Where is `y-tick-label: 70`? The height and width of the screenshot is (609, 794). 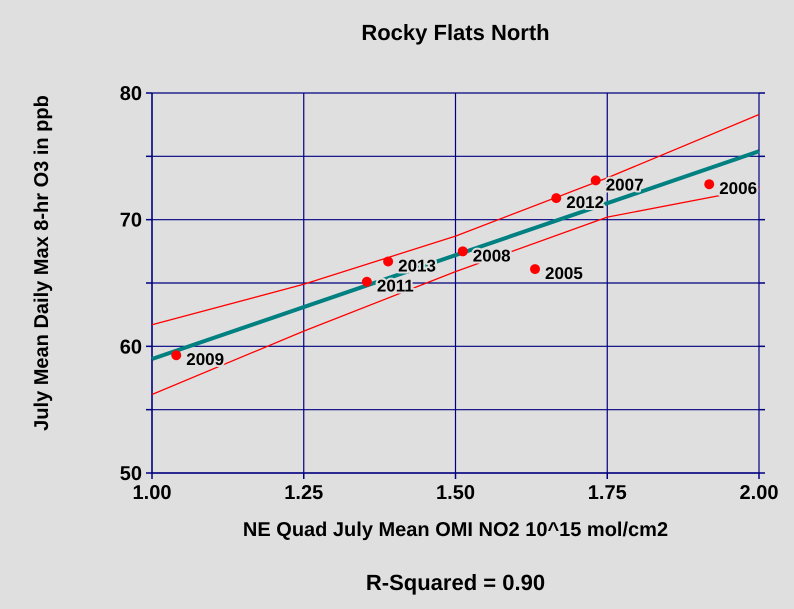
y-tick-label: 70 is located at coordinates (131, 221).